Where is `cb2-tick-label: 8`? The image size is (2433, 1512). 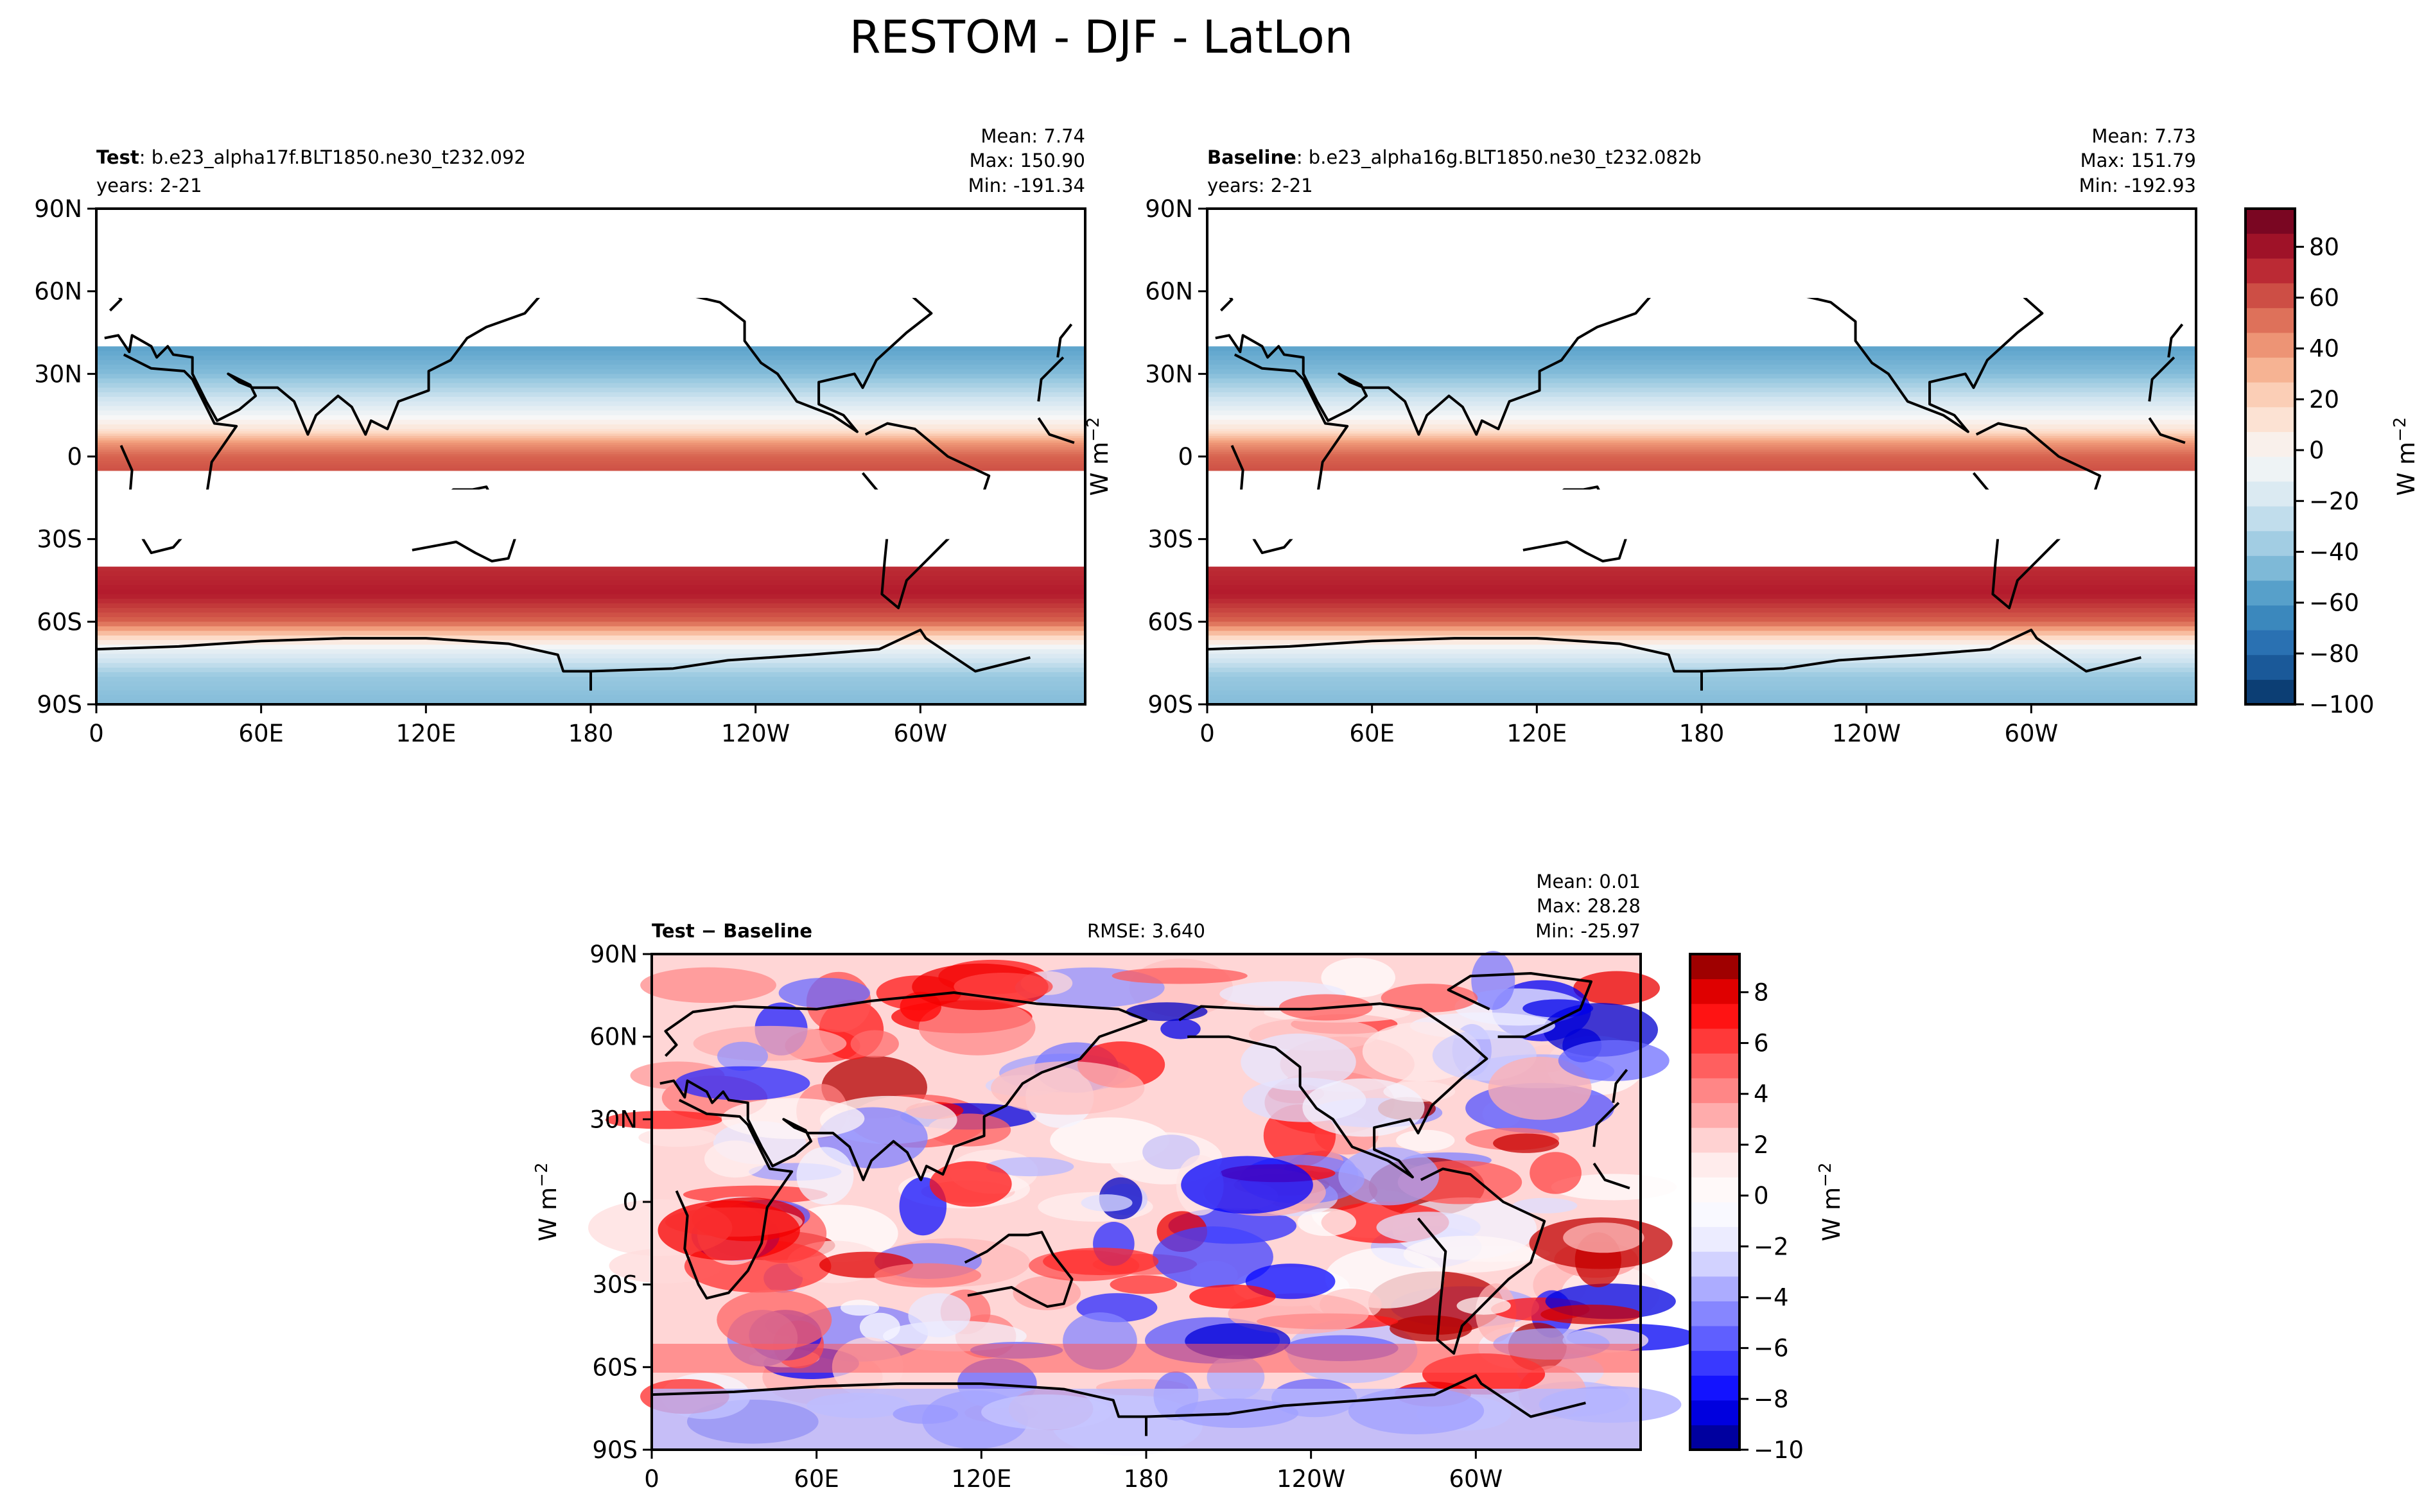
cb2-tick-label: 8 is located at coordinates (1761, 992).